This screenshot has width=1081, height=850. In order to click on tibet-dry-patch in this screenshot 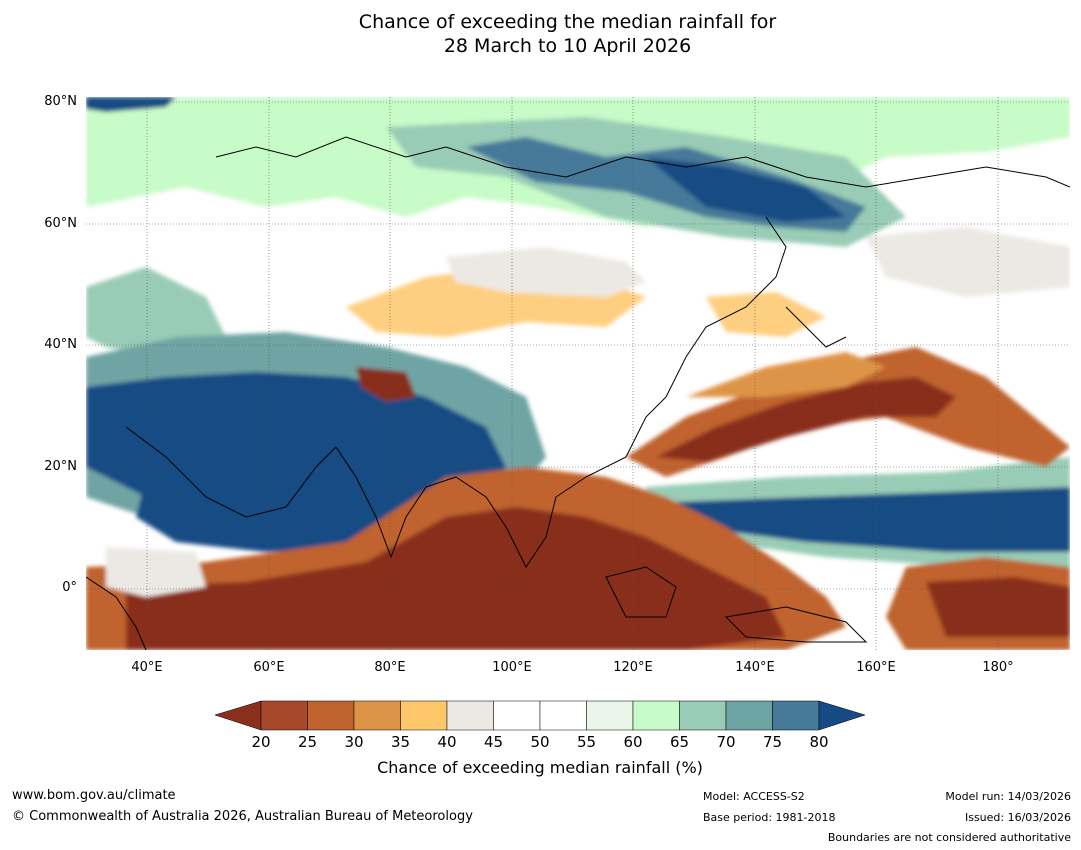, I will do `click(386, 384)`.